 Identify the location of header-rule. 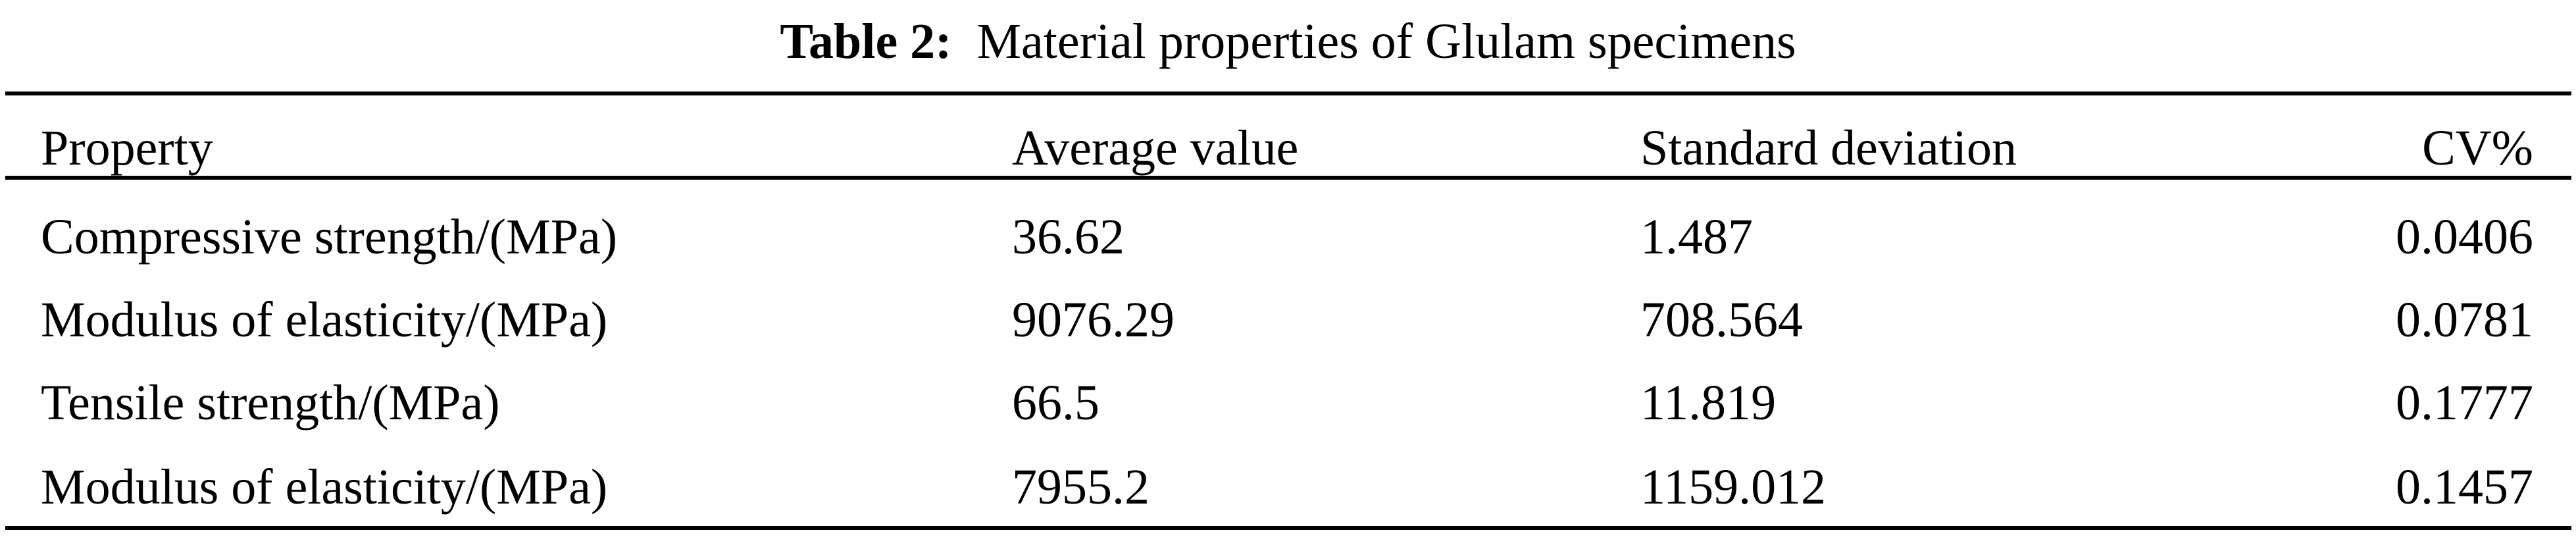
(1288, 178).